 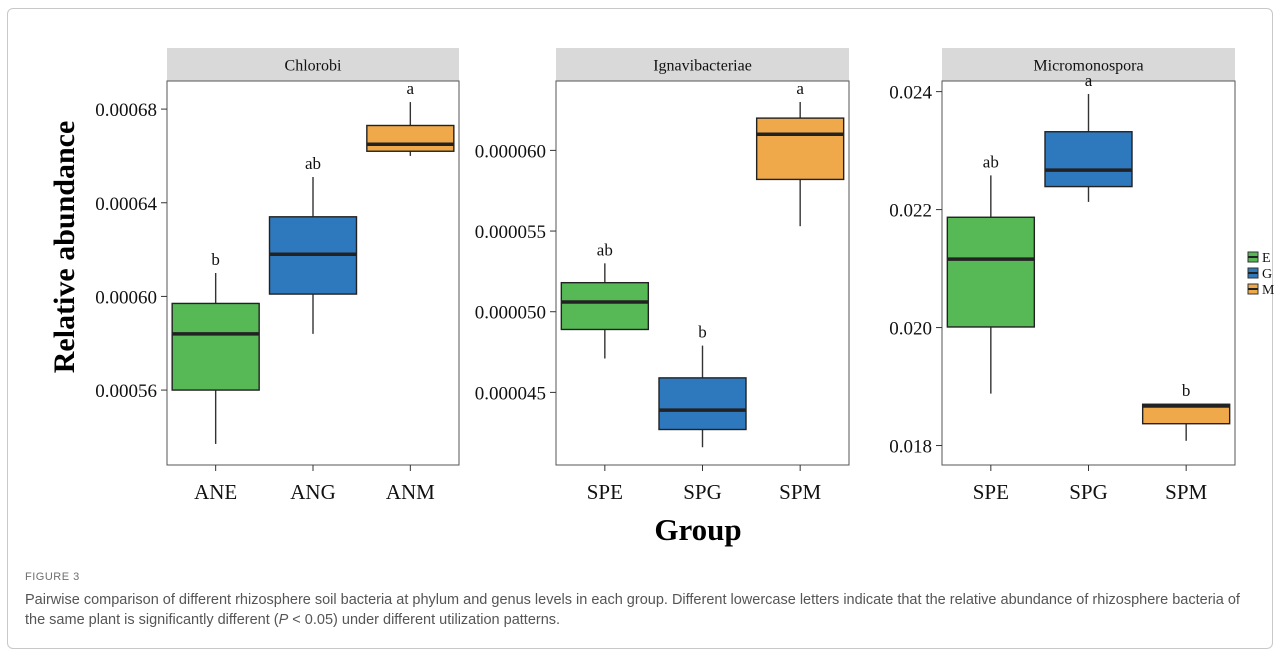 I want to click on box-SPG: b, so click(x=702, y=385).